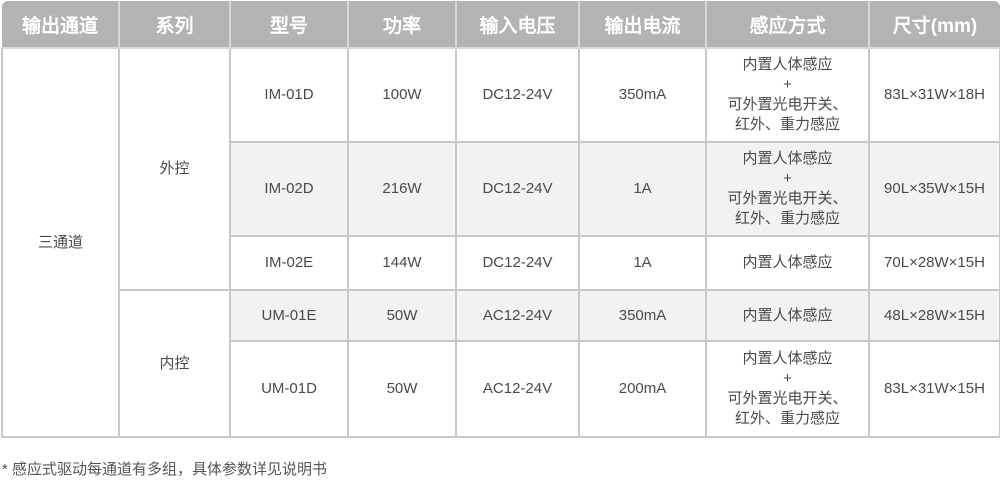 The height and width of the screenshot is (480, 1000). Describe the element at coordinates (174, 169) in the screenshot. I see `series-cell: 外控` at that location.